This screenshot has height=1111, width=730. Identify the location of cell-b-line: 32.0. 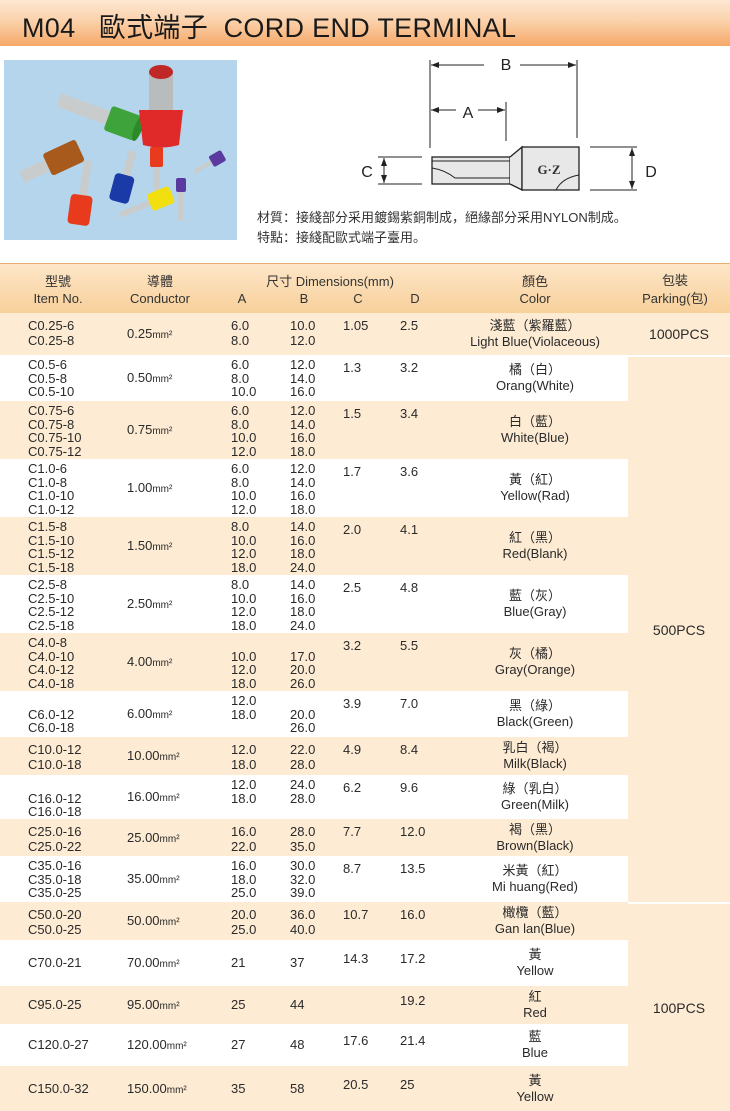
(303, 879).